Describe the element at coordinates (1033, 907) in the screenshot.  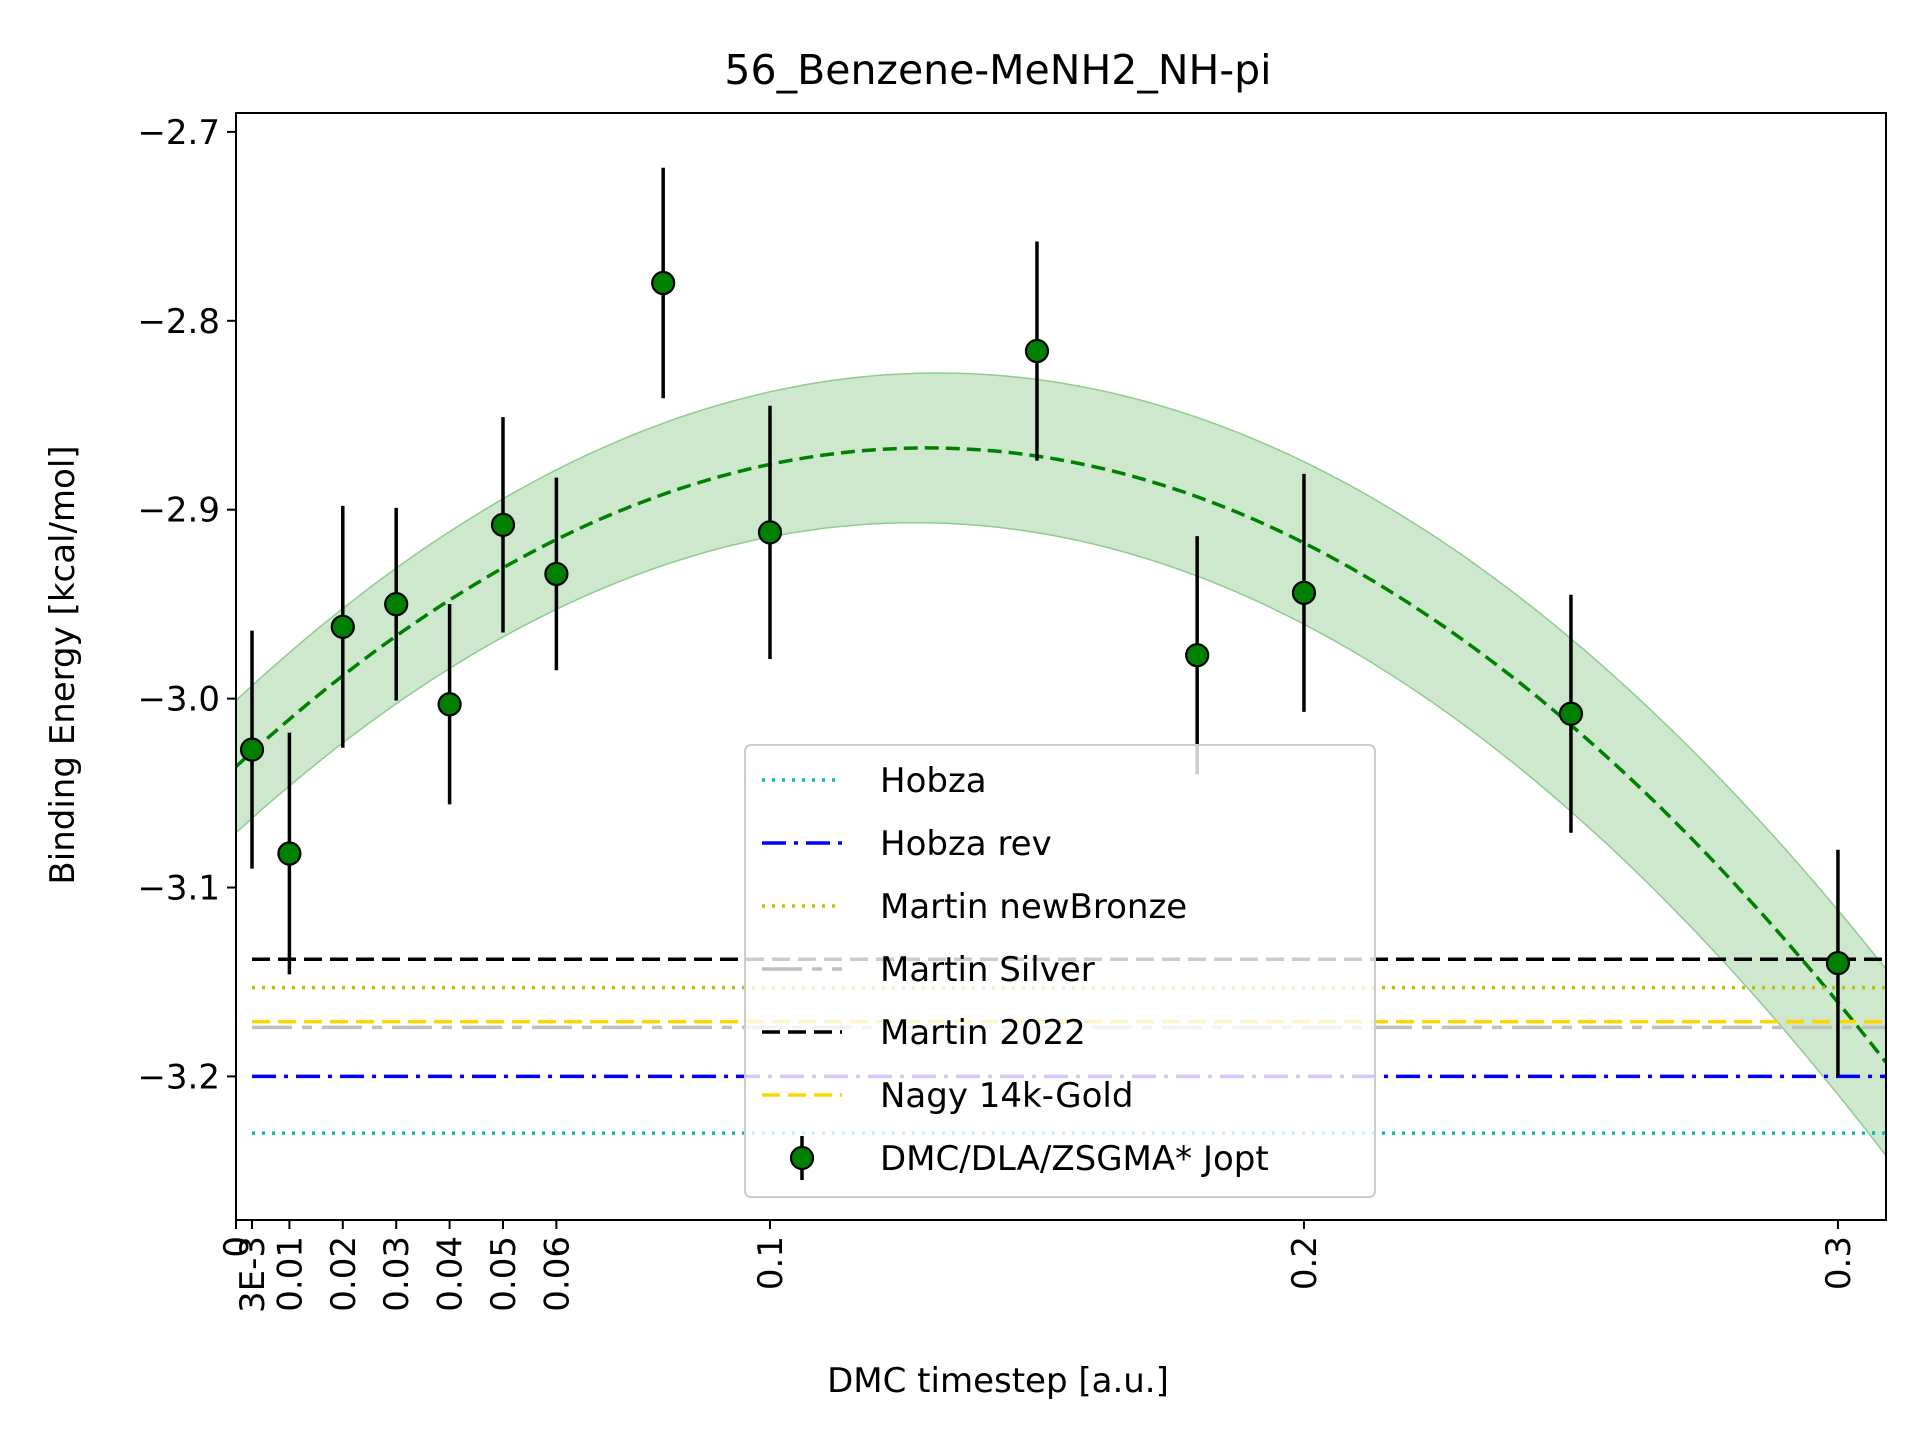
I see `legend-label: Martin newBronze` at that location.